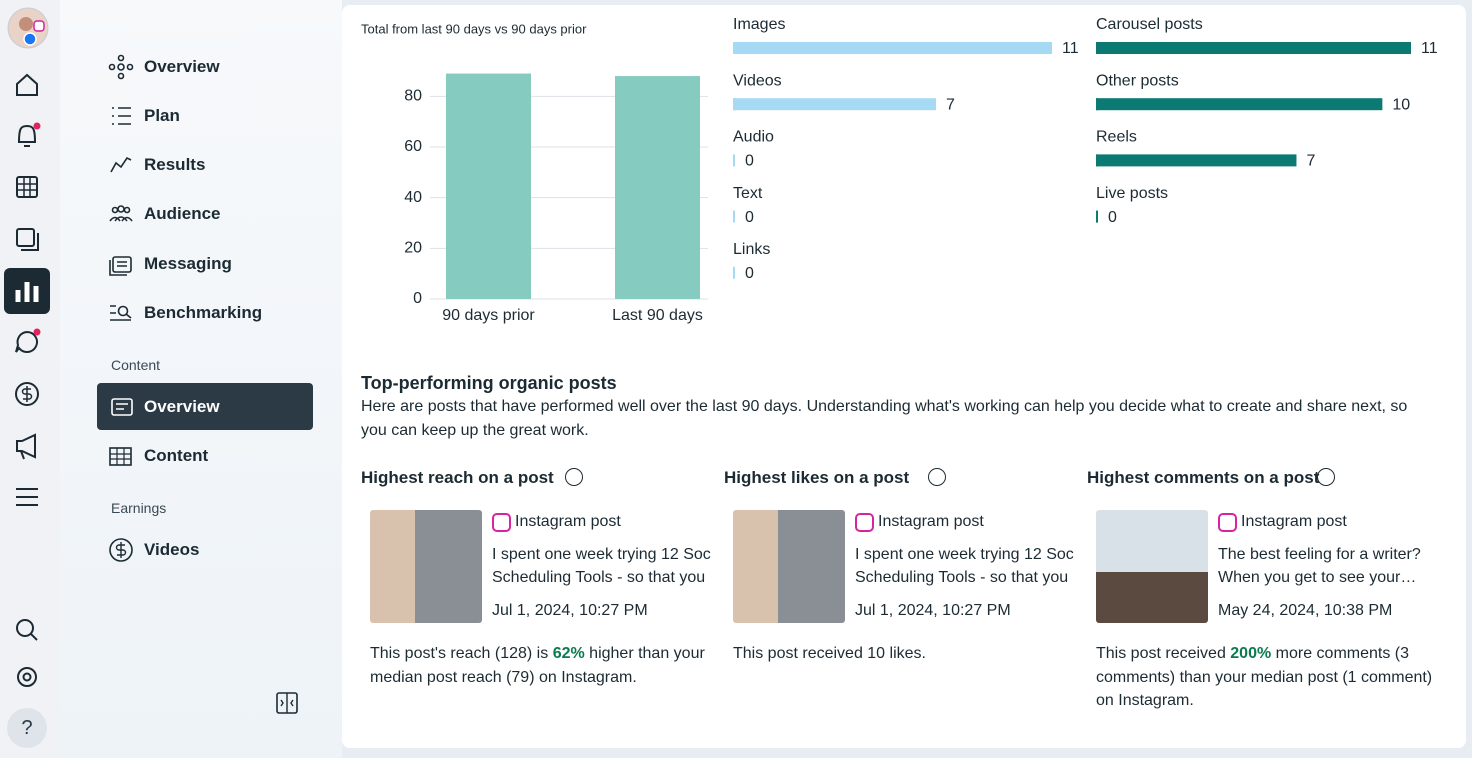 The height and width of the screenshot is (758, 1472). Describe the element at coordinates (162, 115) in the screenshot. I see `nav-item: Plan` at that location.